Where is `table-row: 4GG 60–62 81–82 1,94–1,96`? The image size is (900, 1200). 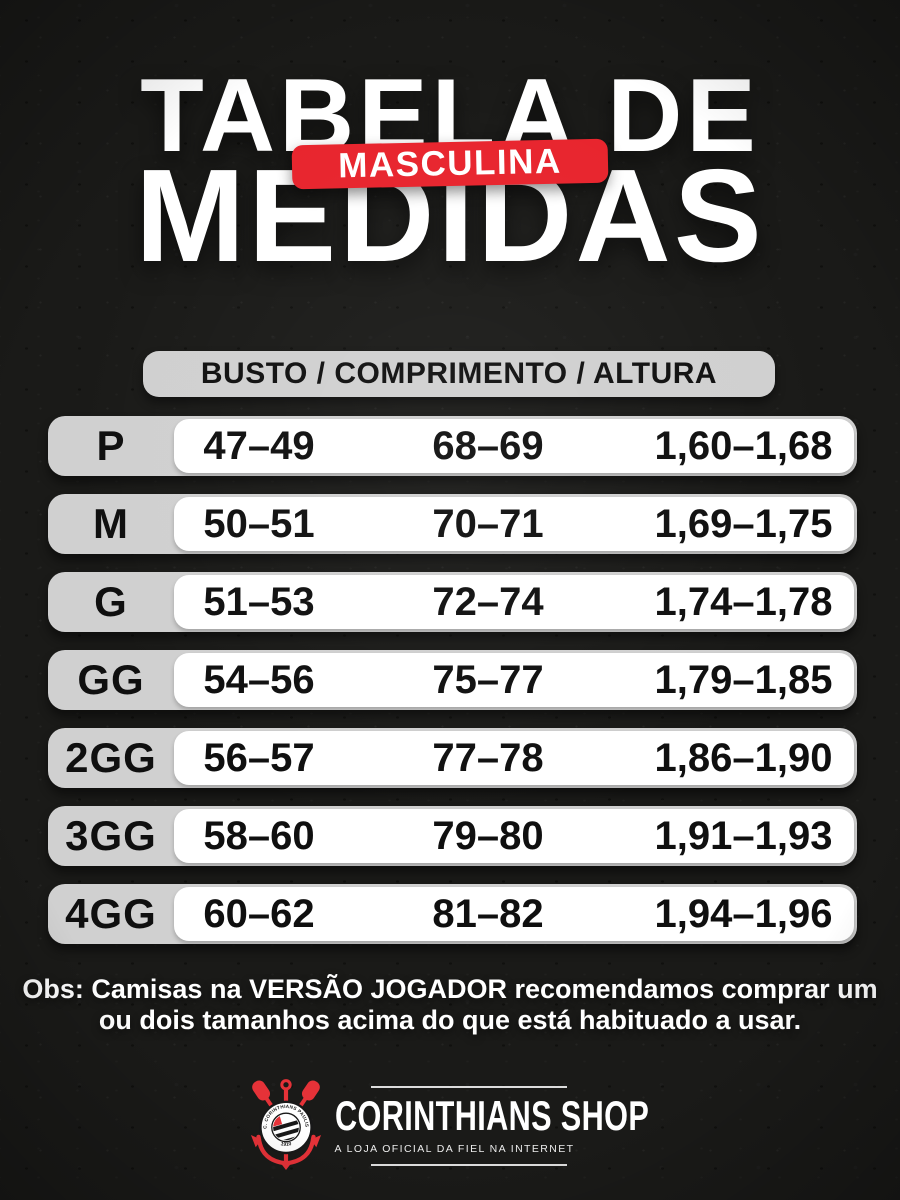 table-row: 4GG 60–62 81–82 1,94–1,96 is located at coordinates (452, 914).